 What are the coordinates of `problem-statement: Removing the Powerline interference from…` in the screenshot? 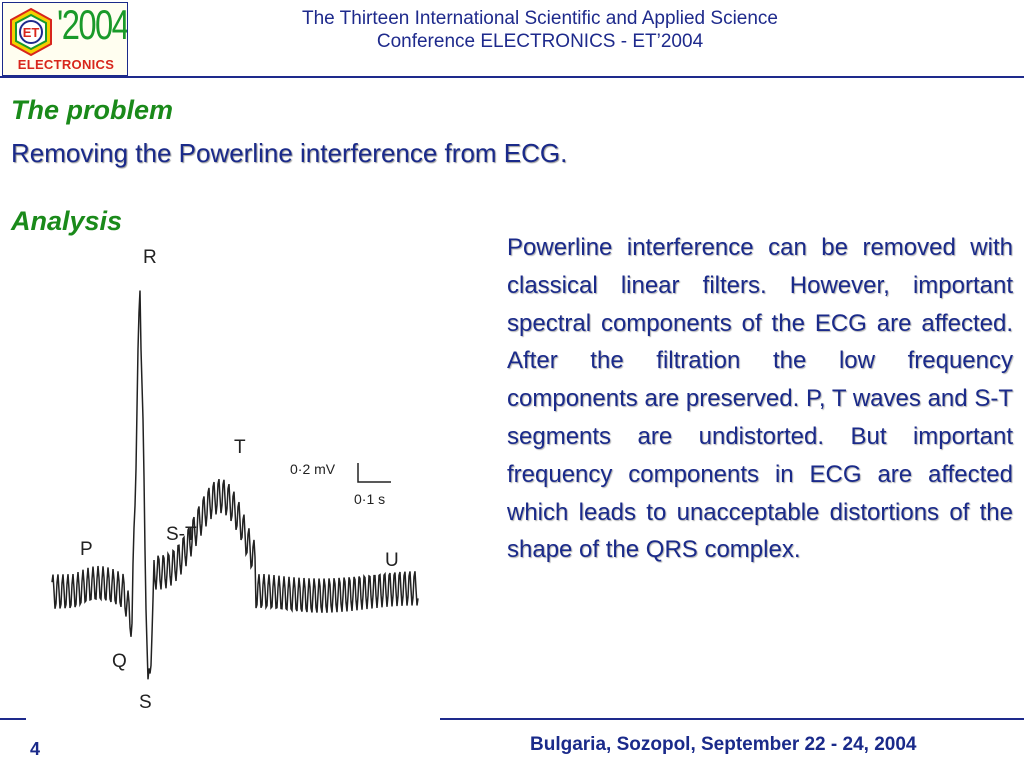 It's located at (289, 153).